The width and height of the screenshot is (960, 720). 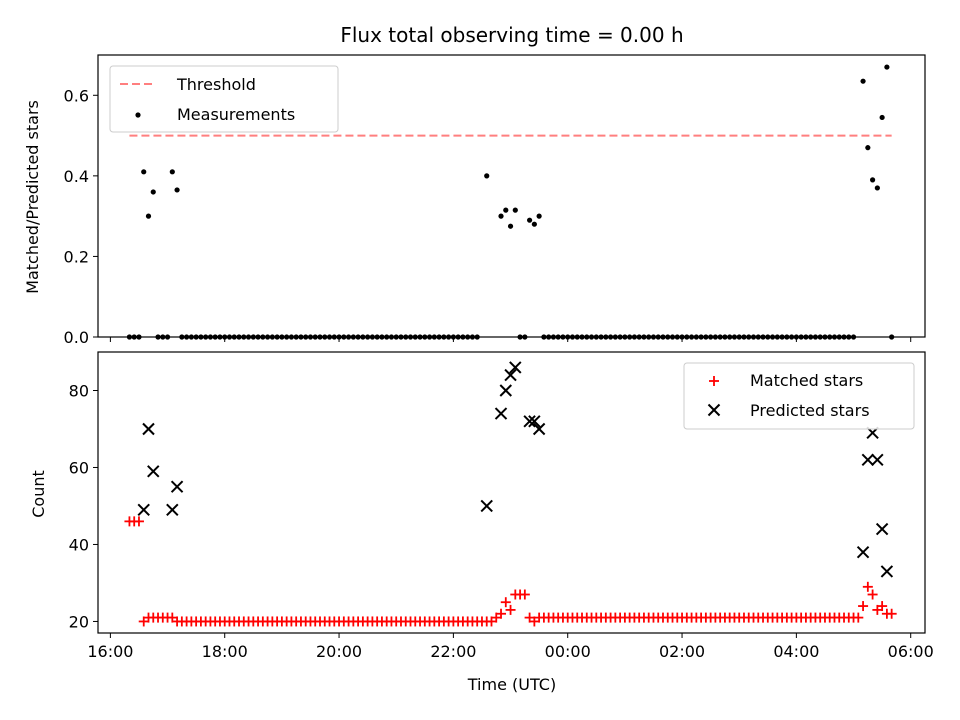 I want to click on bottom-y-axis-label: Count, so click(x=38, y=494).